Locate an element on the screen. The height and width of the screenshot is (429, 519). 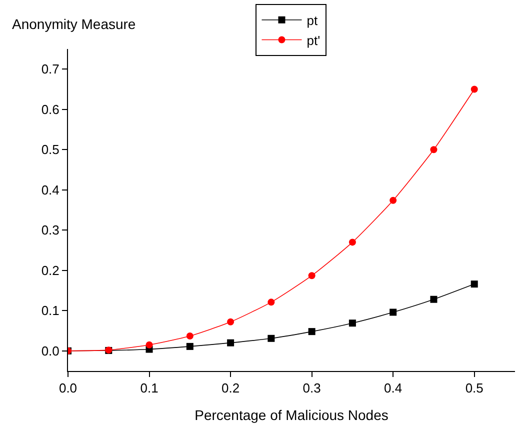
y-tick-label: 0.5 is located at coordinates (50, 150).